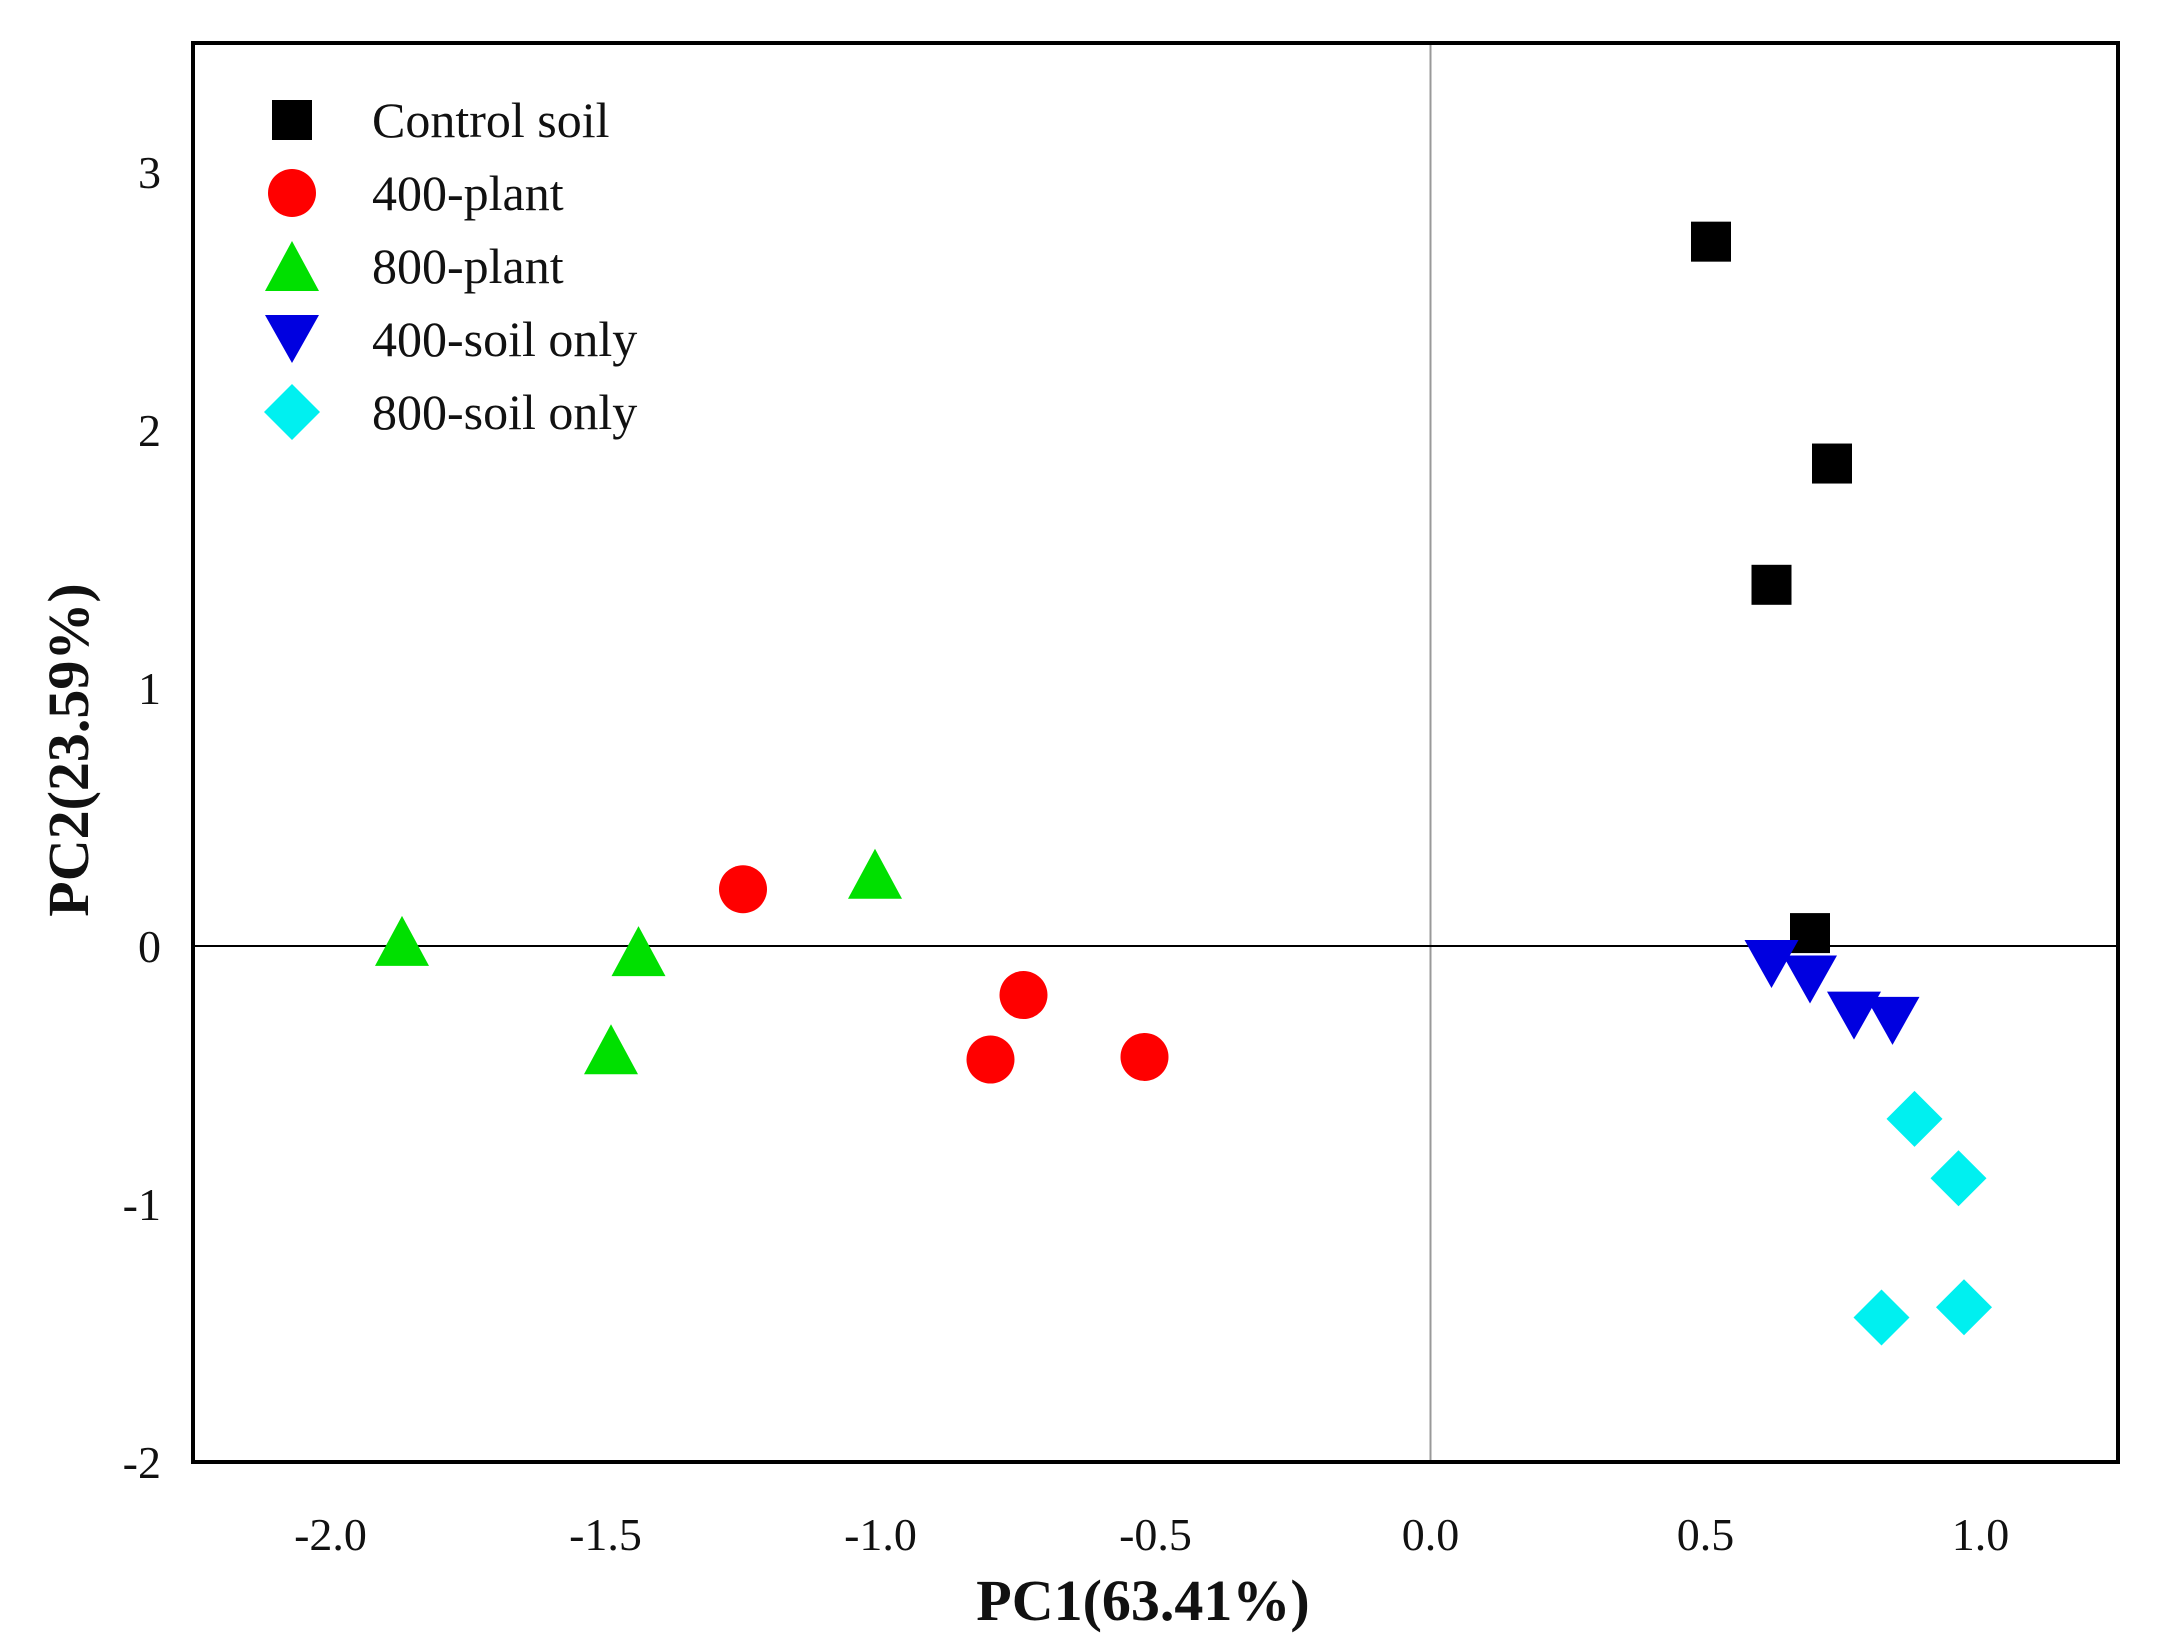 This screenshot has width=2160, height=1641. Describe the element at coordinates (142, 1462) in the screenshot. I see `y-tick-label: -2` at that location.